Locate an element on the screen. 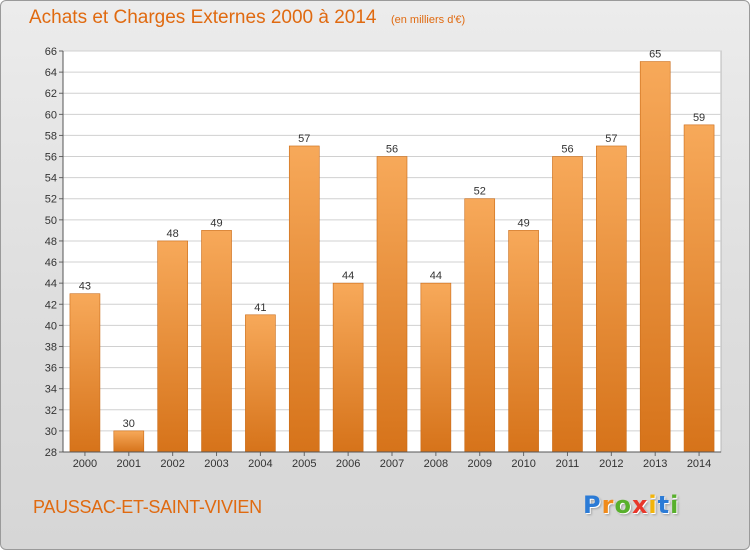 Image resolution: width=750 pixels, height=550 pixels. y-tick-label: 30 is located at coordinates (51, 432).